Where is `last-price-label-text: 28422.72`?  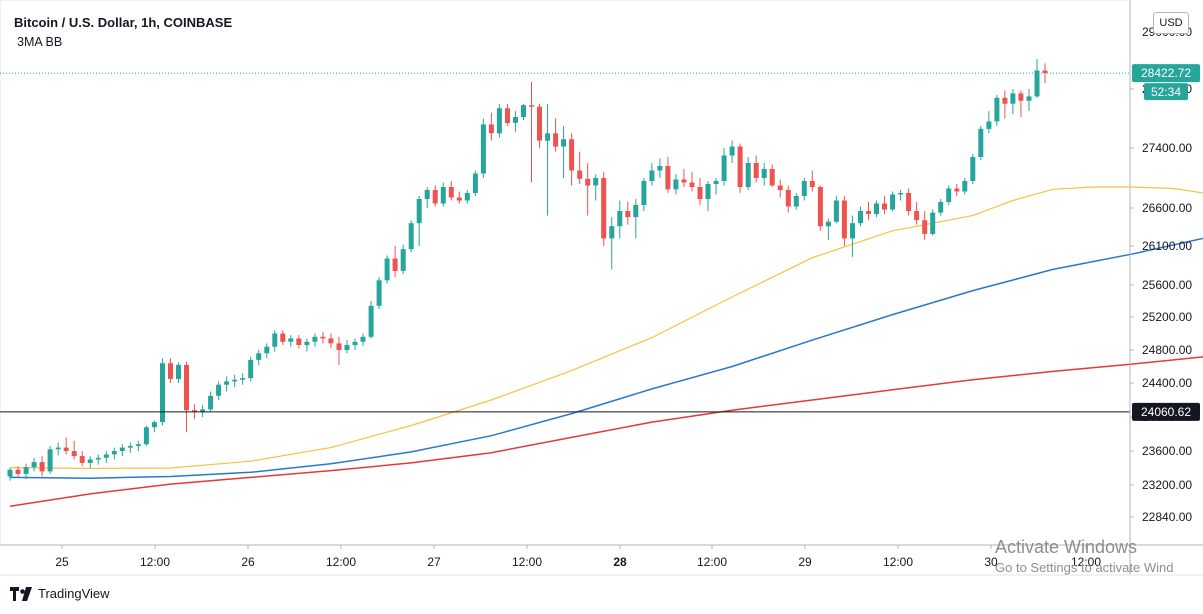 last-price-label-text: 28422.72 is located at coordinates (1166, 73).